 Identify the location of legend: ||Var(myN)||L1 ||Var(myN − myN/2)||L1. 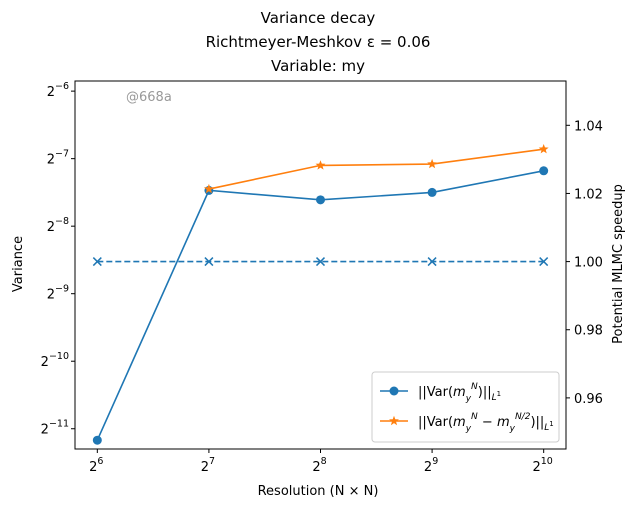
(465, 407).